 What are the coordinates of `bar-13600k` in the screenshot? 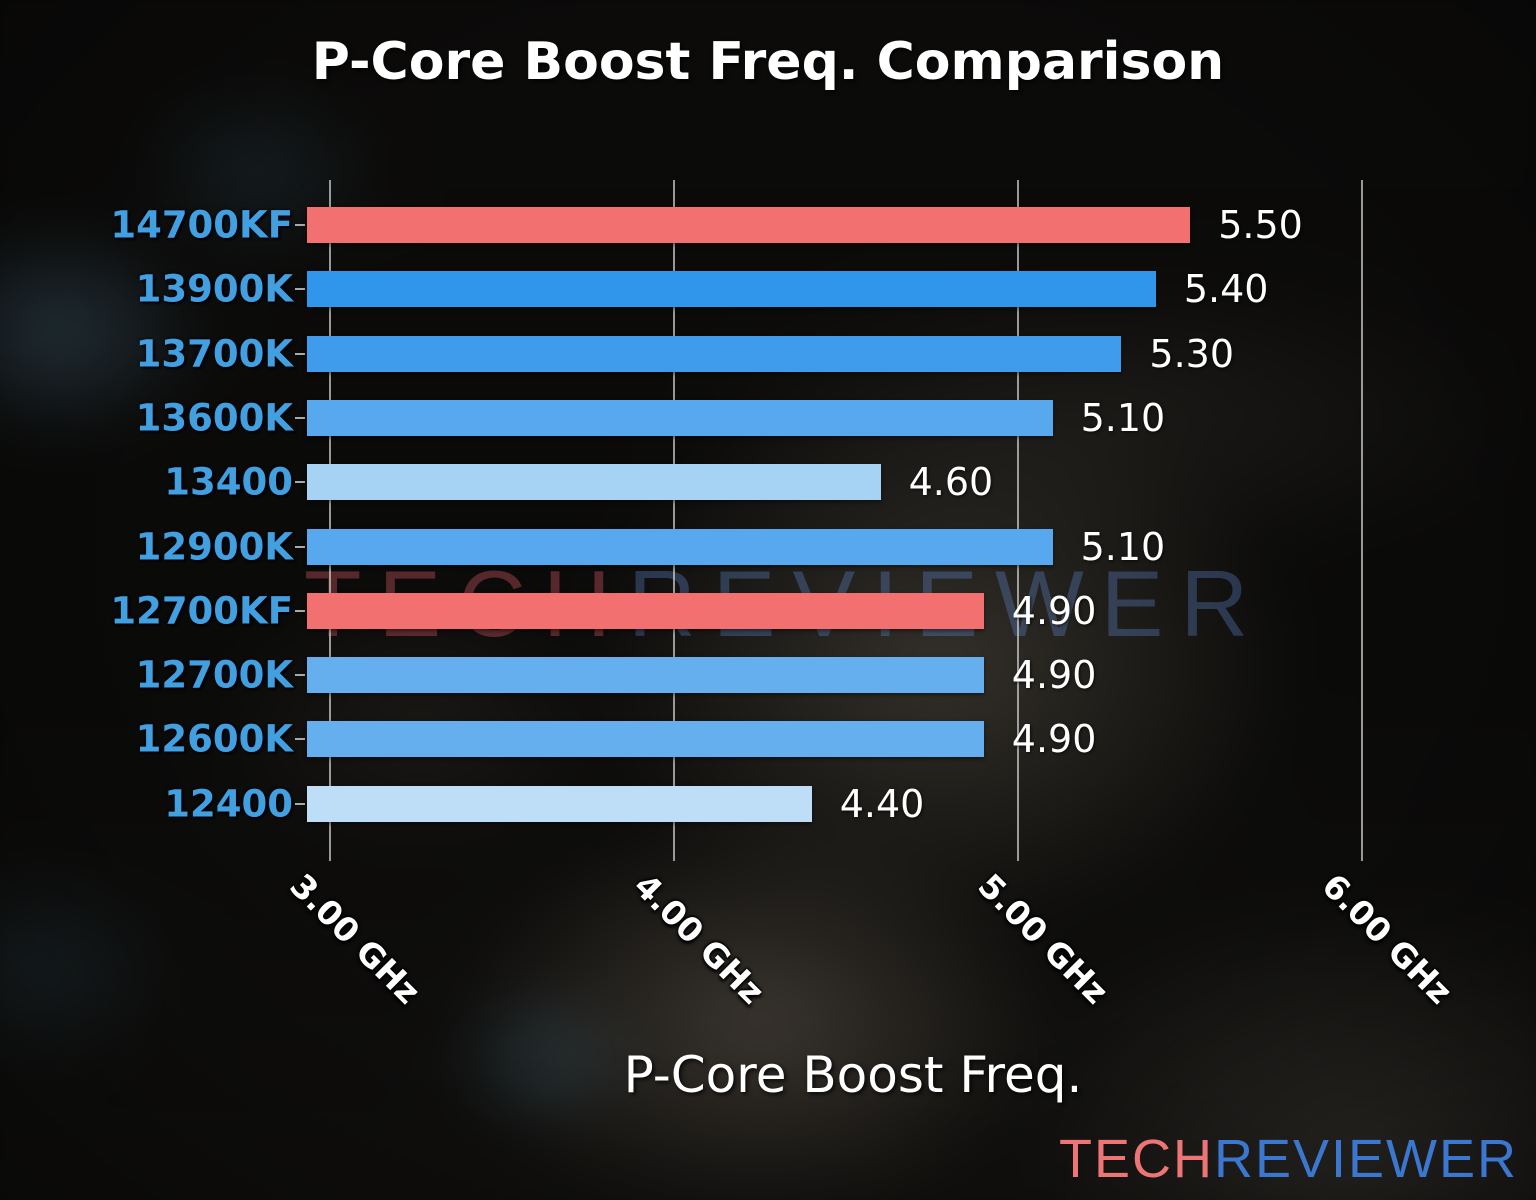 It's located at (680, 417).